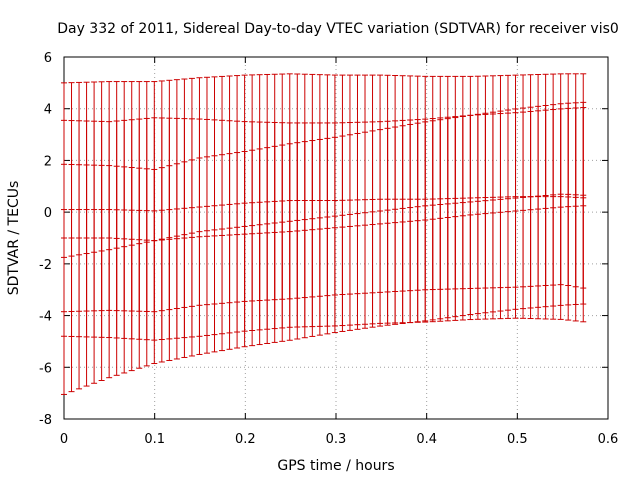  What do you see at coordinates (336, 439) in the screenshot?
I see `x-tick-label: 0.3` at bounding box center [336, 439].